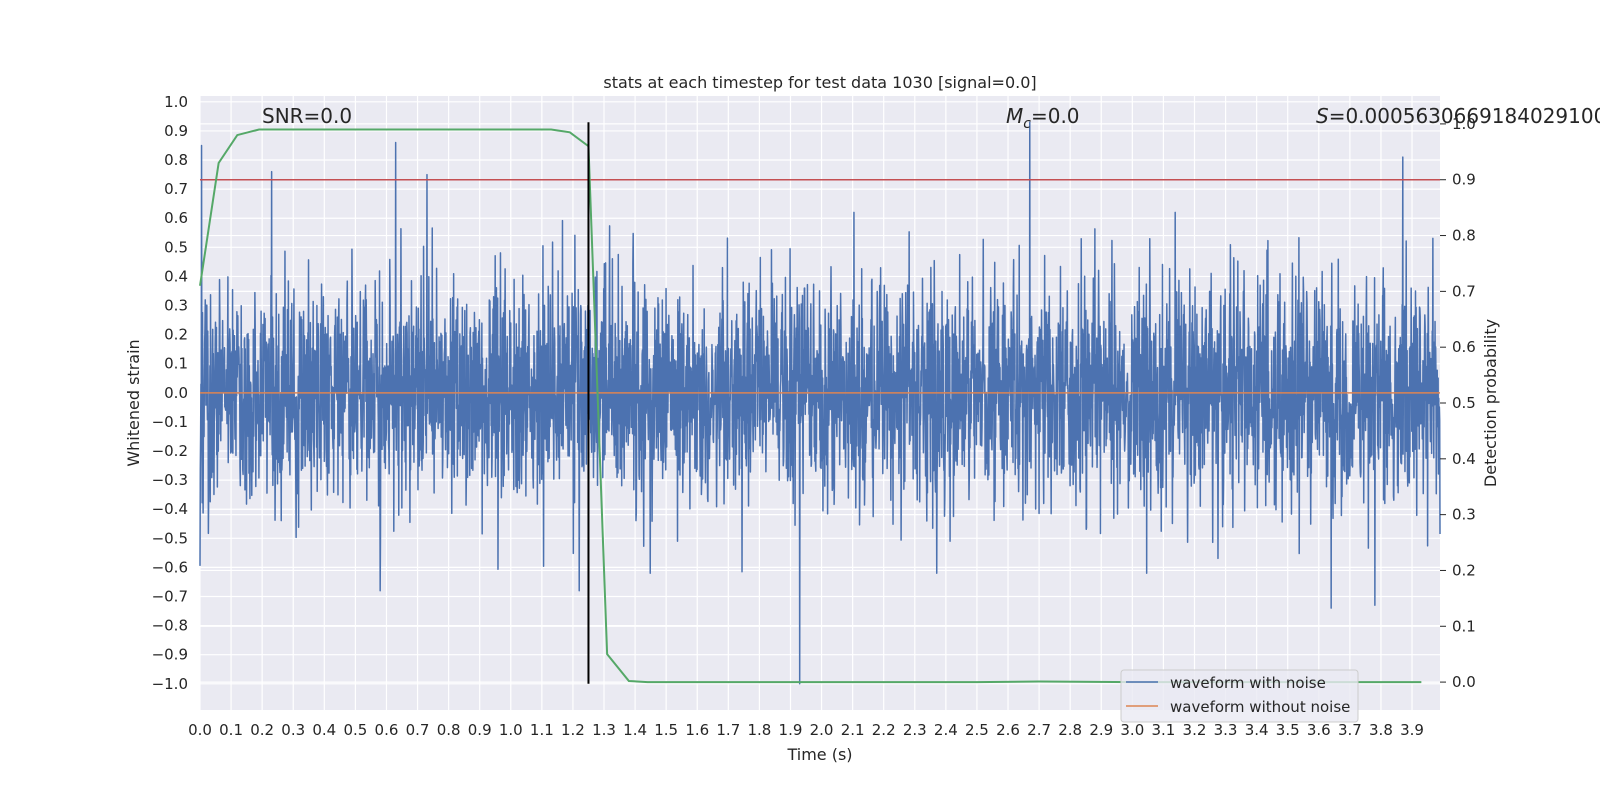 Image resolution: width=1600 pixels, height=800 pixels. I want to click on x-tick-label: 0.6, so click(387, 730).